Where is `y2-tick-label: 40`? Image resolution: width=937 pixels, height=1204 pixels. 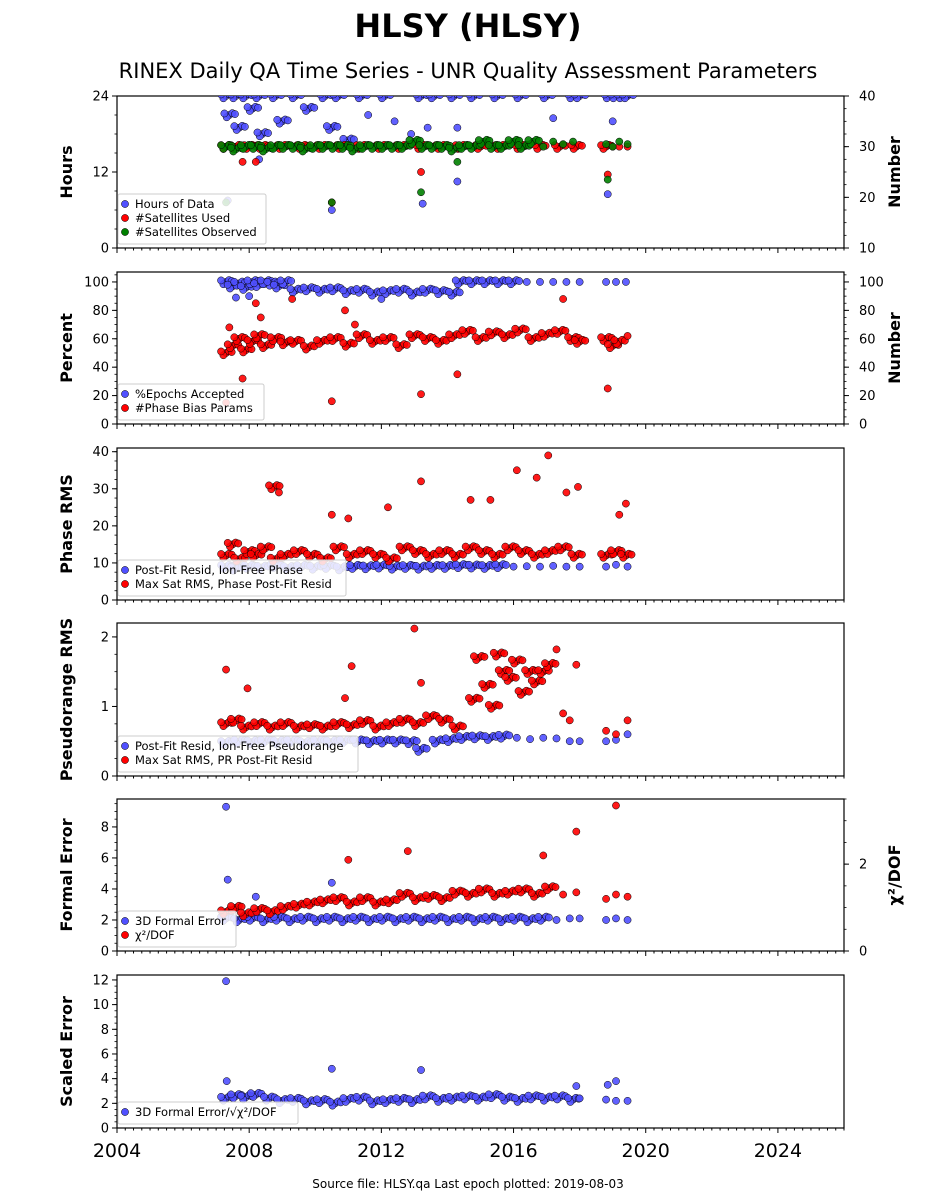 y2-tick-label: 40 is located at coordinates (867, 97).